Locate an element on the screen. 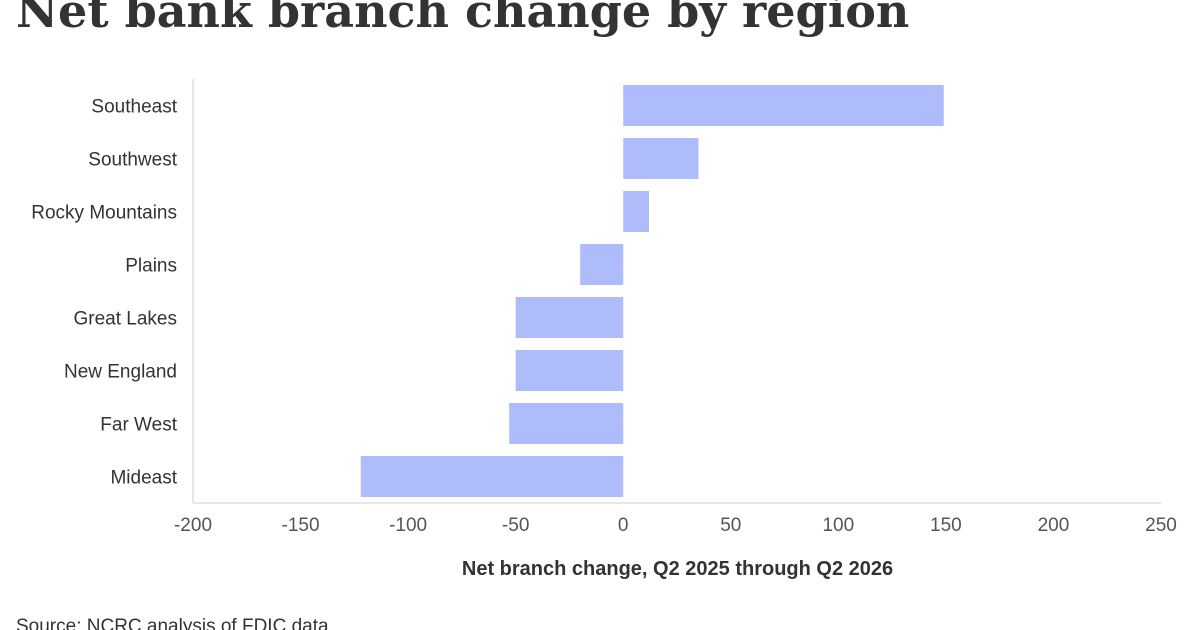  bar-plains is located at coordinates (602, 264).